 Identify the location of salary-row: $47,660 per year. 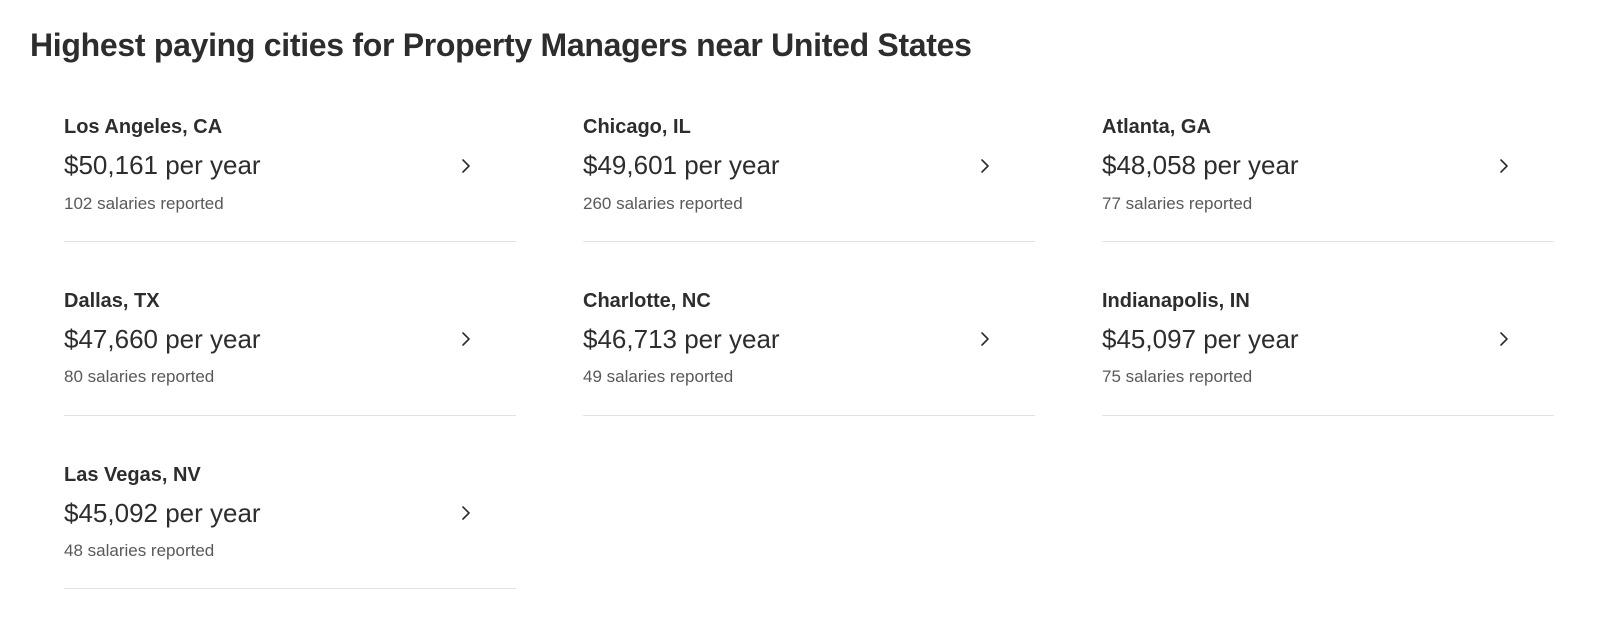
(290, 339).